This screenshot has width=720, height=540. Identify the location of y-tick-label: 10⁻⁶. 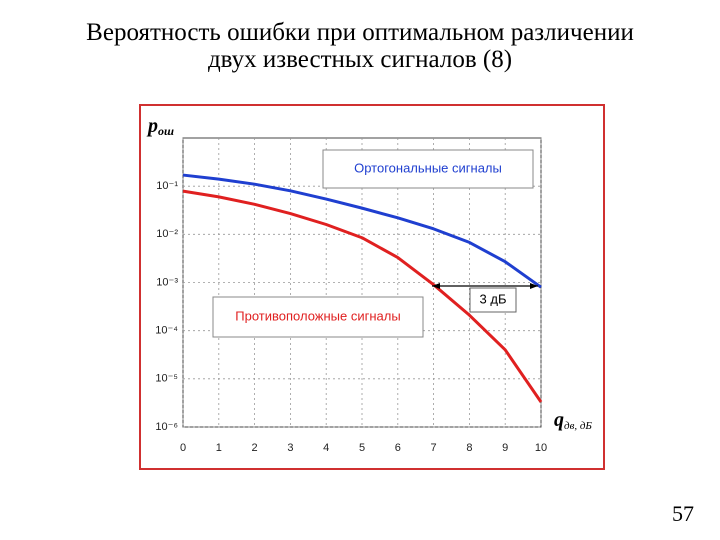
(166, 427).